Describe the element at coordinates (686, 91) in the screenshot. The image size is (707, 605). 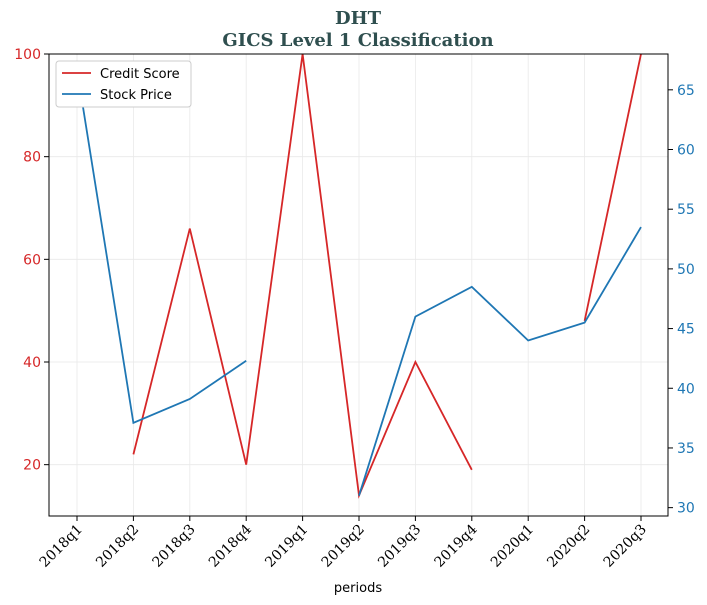
I see `right-y-tick-label: 65` at that location.